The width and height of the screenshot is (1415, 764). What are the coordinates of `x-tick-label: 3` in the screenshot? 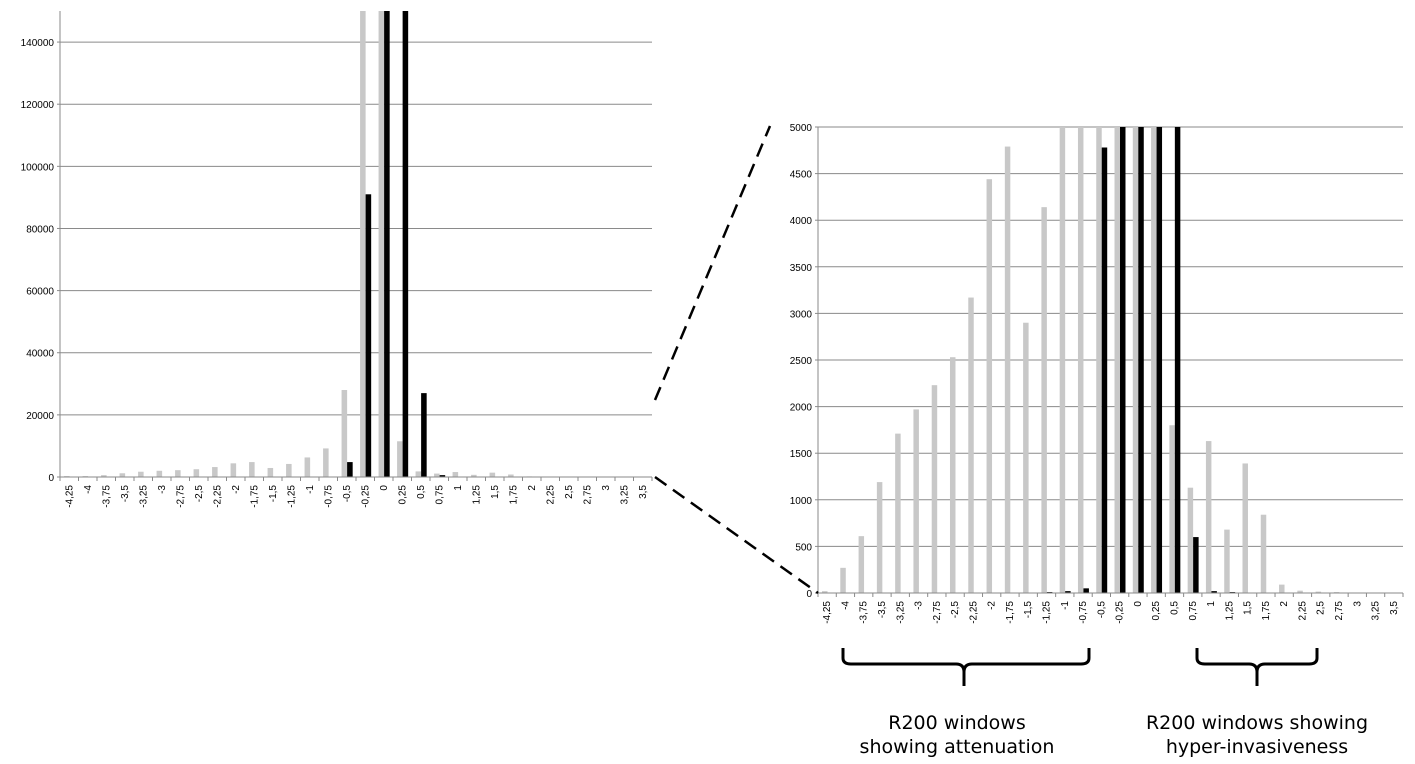 It's located at (606, 488).